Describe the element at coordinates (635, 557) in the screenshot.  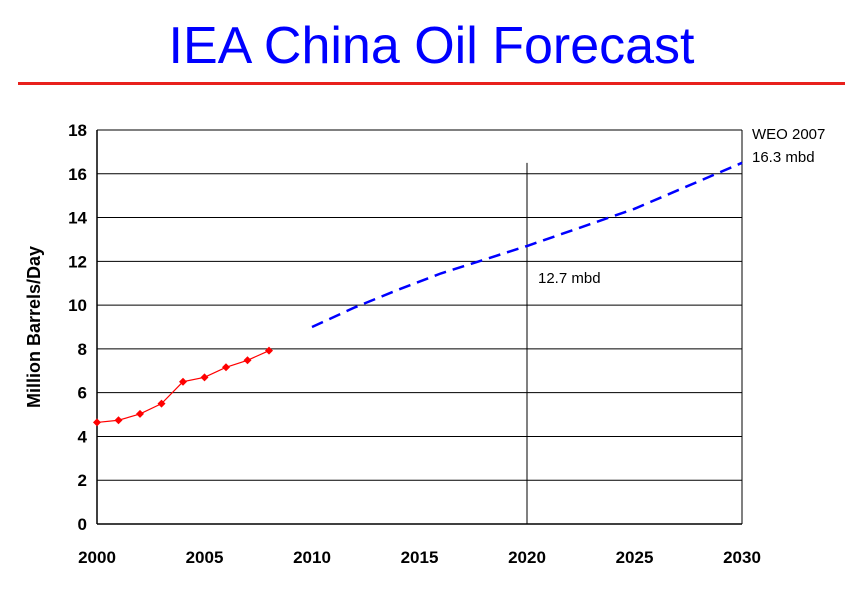
I see `x-tick-label: 2025` at that location.